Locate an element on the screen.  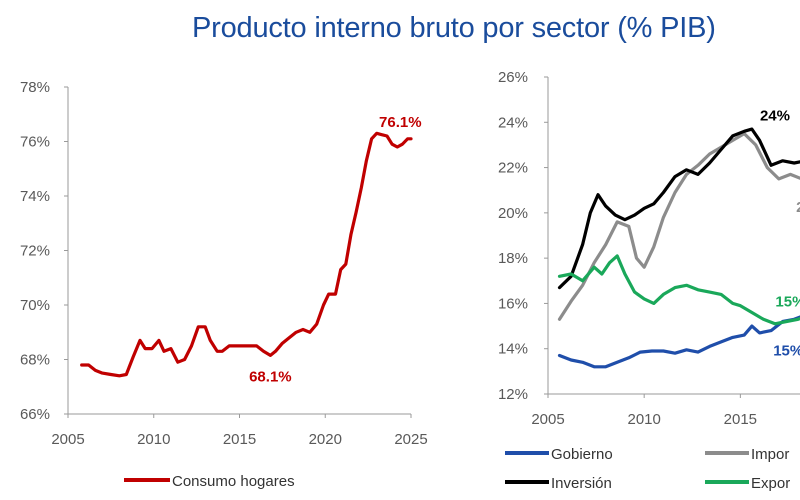
y-tick-label: 68% is located at coordinates (35, 360).